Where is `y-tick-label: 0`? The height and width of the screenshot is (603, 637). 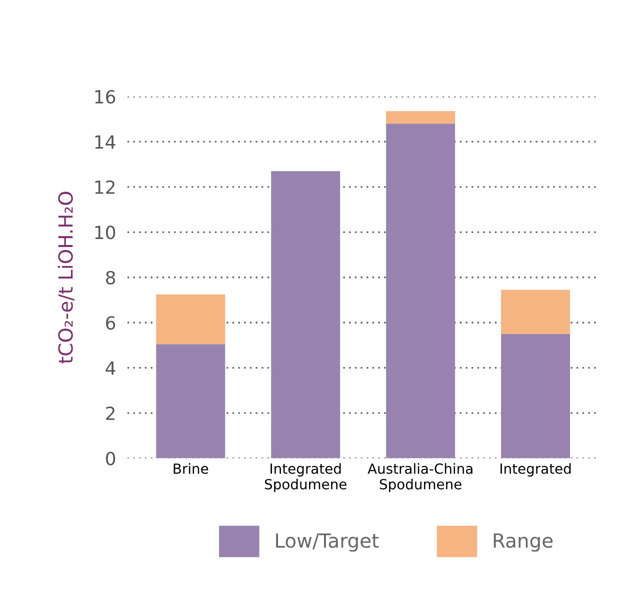 y-tick-label: 0 is located at coordinates (111, 459).